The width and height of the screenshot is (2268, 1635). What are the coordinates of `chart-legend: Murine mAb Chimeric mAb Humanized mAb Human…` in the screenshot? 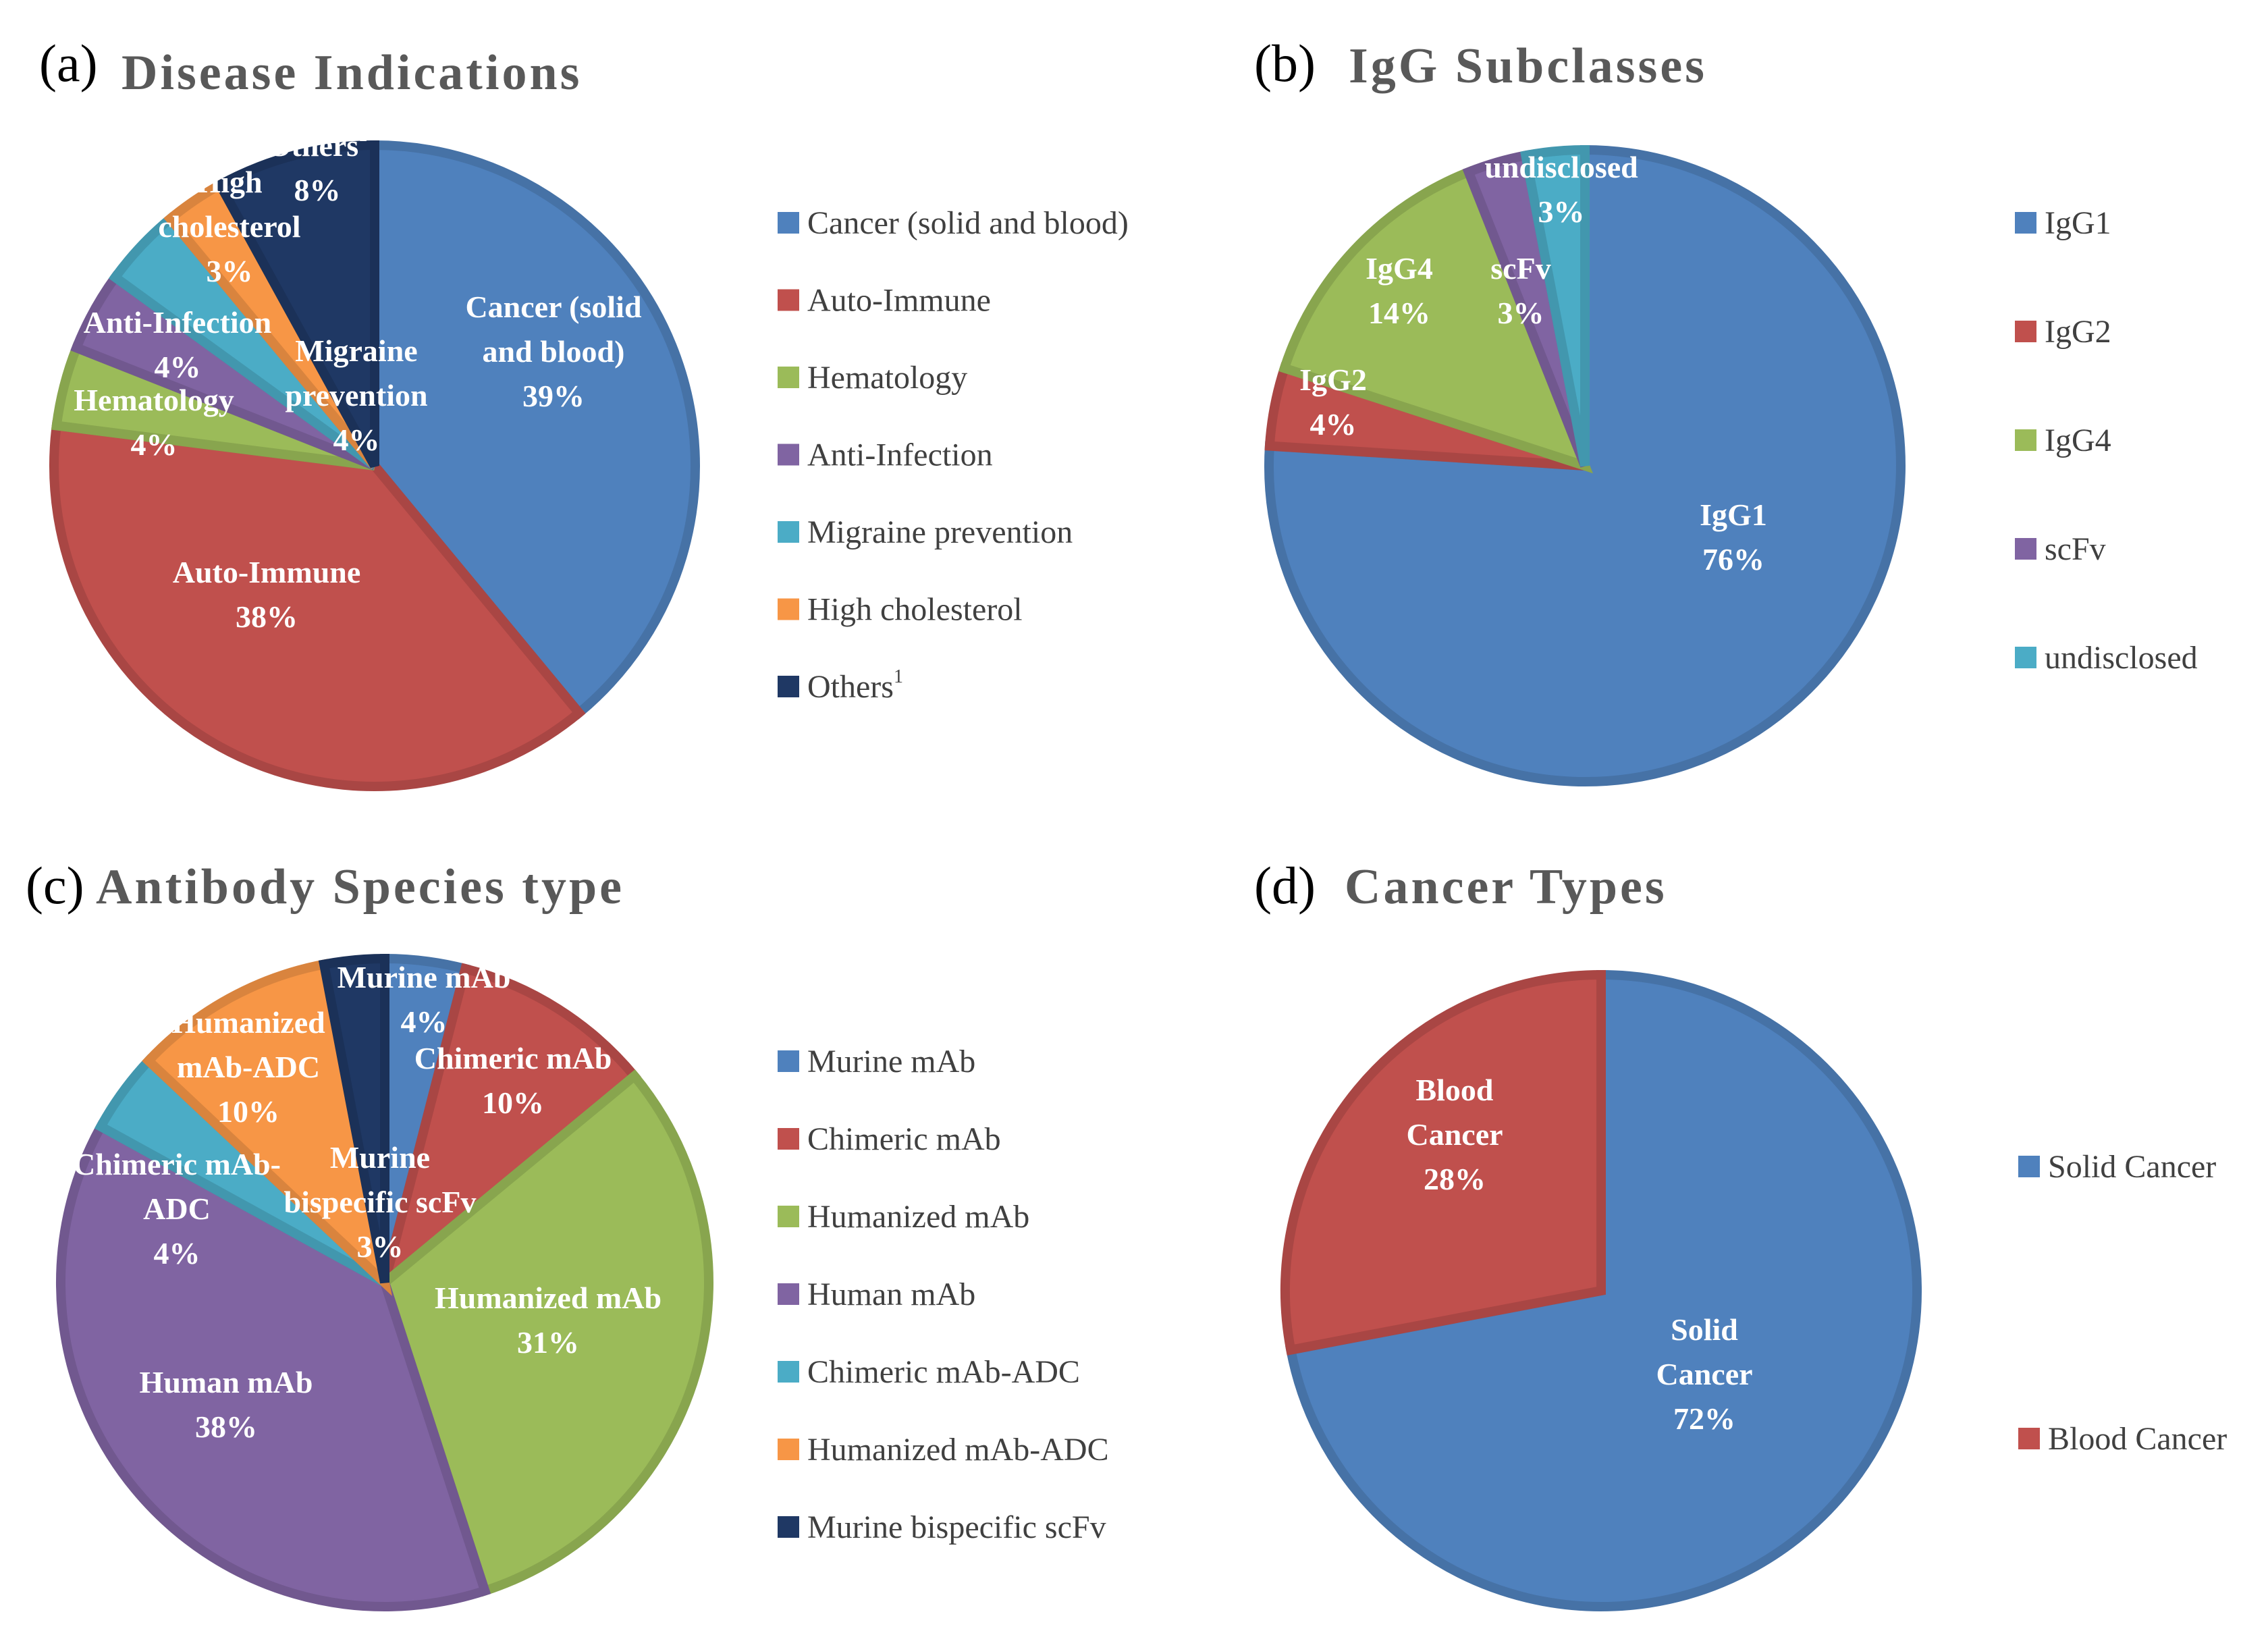 It's located at (943, 1294).